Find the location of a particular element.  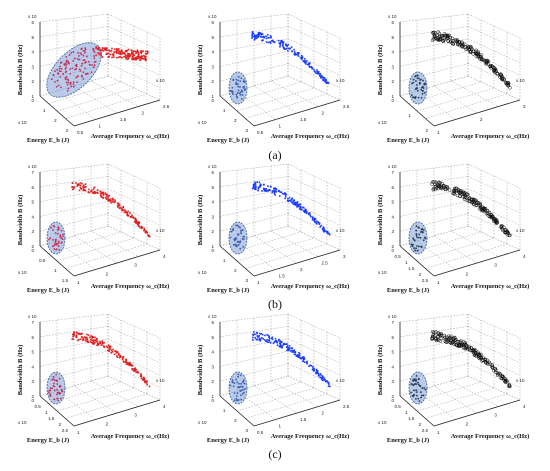

x-tick-label: 2 is located at coordinates (467, 273).